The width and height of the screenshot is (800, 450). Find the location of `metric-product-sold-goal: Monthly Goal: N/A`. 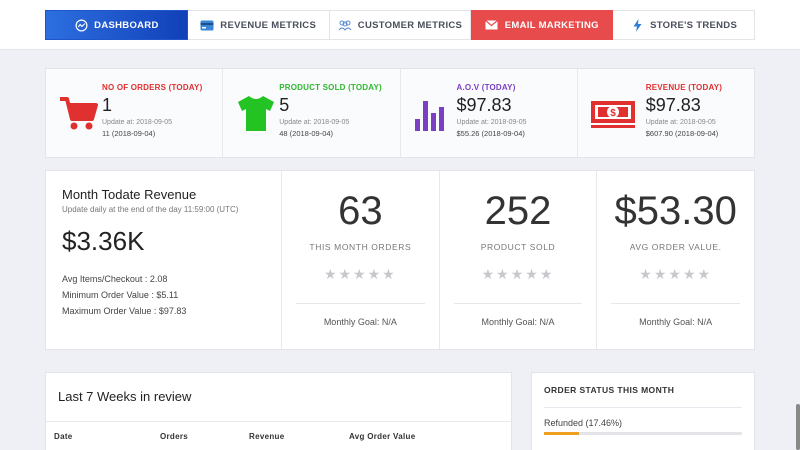

metric-product-sold-goal: Monthly Goal: N/A is located at coordinates (518, 322).